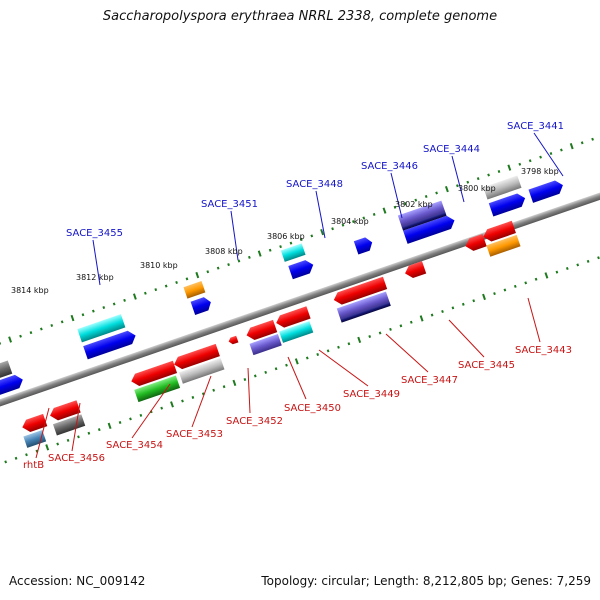 This screenshot has height=600, width=600. I want to click on gene-label: SACE_3451, so click(229, 204).